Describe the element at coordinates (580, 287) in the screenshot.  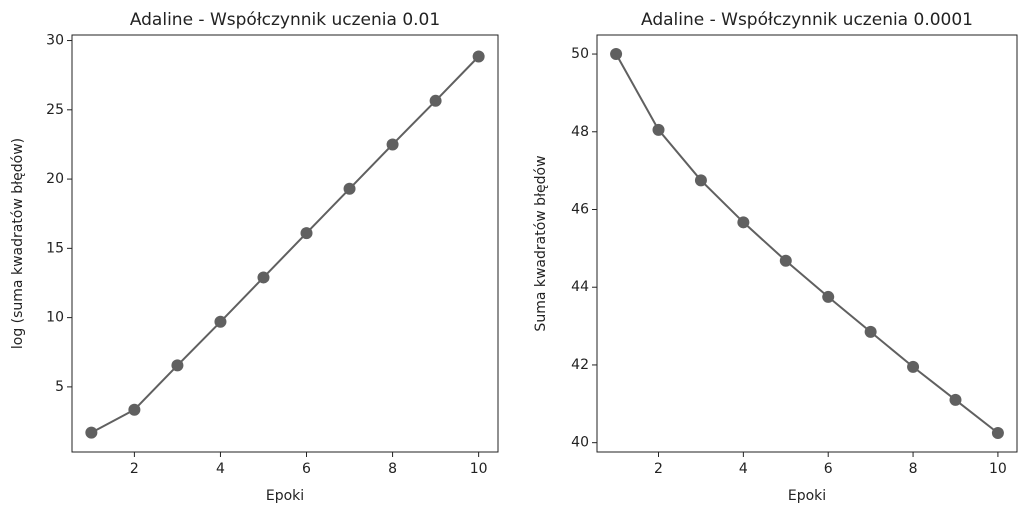
I see `y-tick-label: 44` at that location.